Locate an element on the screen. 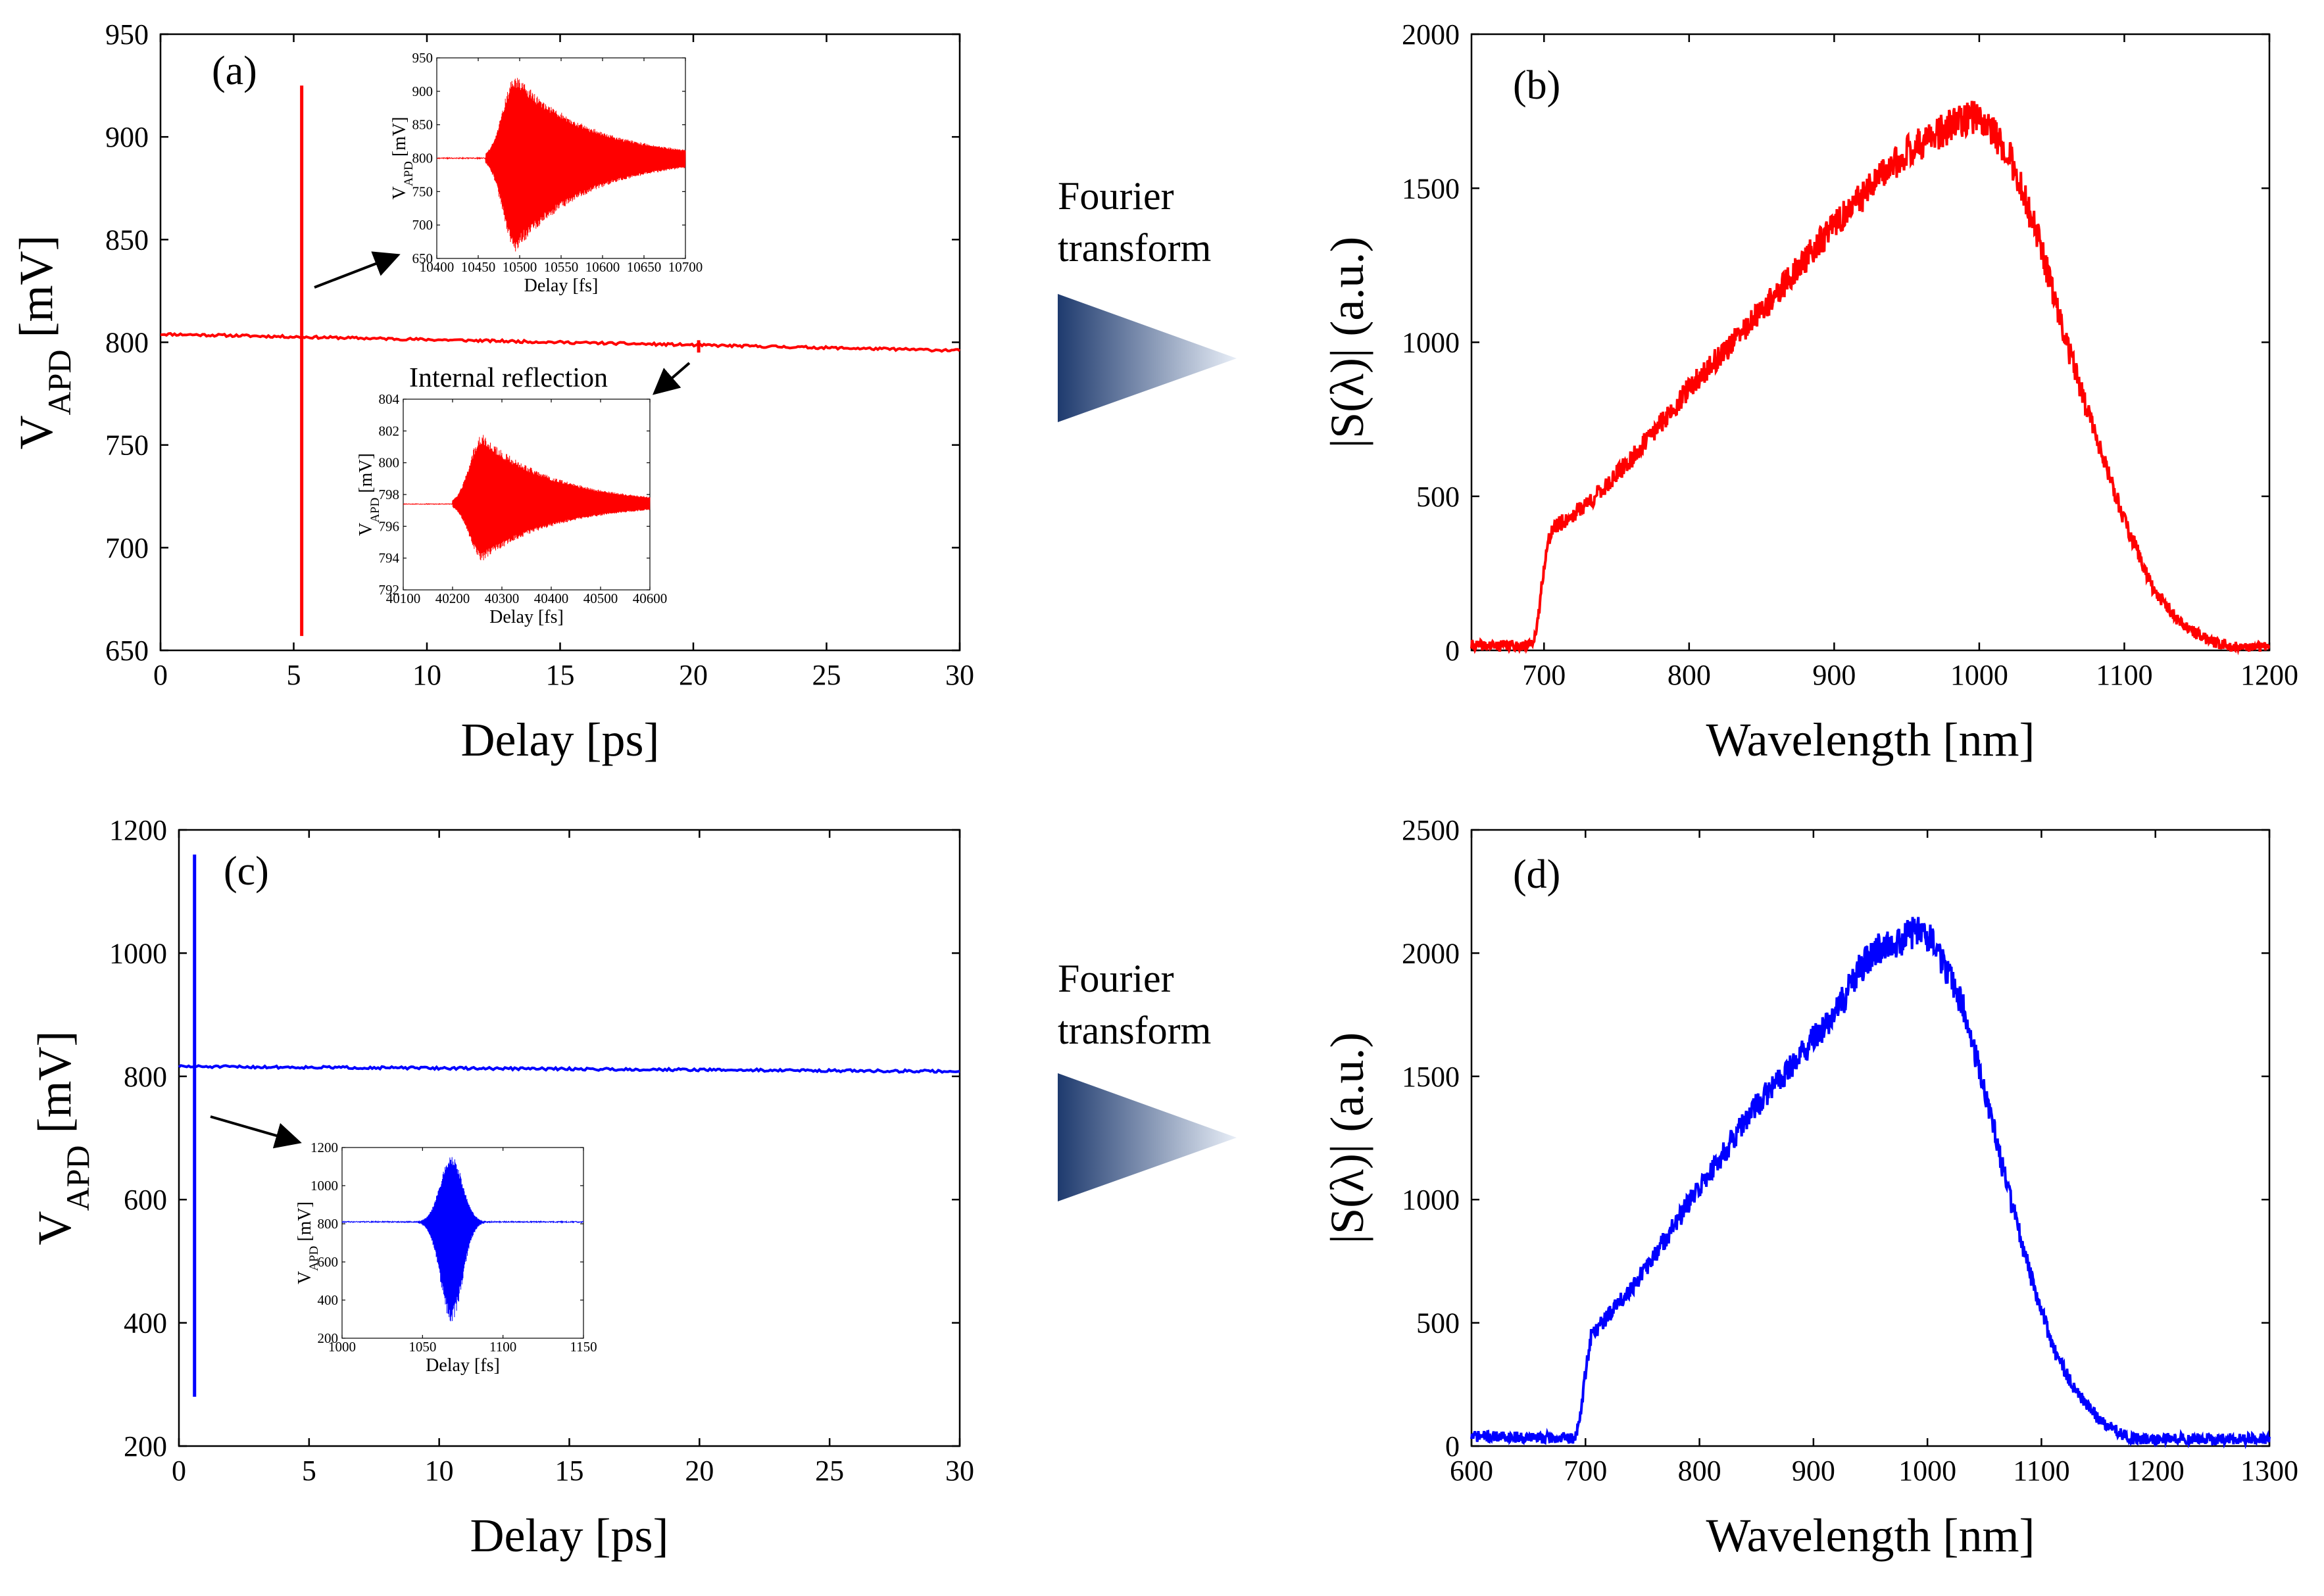  panel-a-xtick-label: 5 is located at coordinates (294, 675).